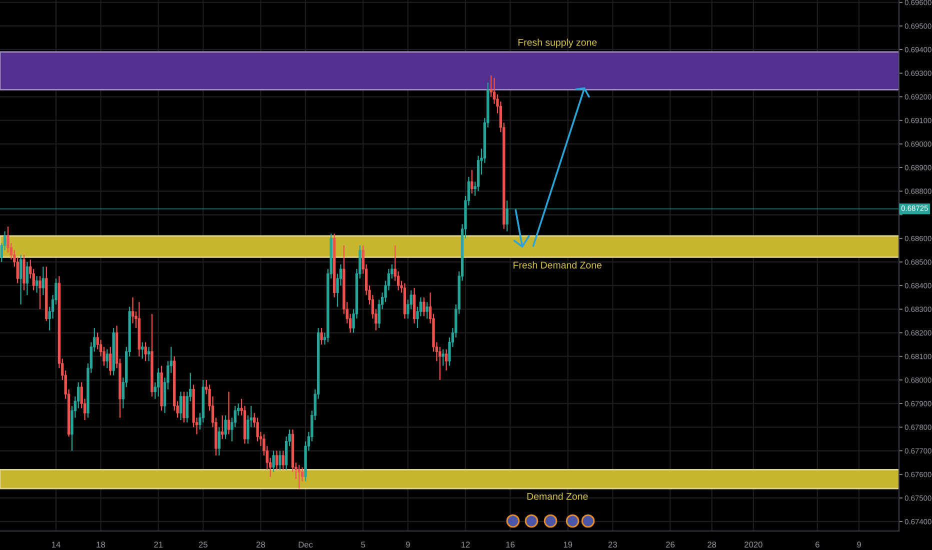  Describe the element at coordinates (568, 545) in the screenshot. I see `x-tick-label: 19` at that location.